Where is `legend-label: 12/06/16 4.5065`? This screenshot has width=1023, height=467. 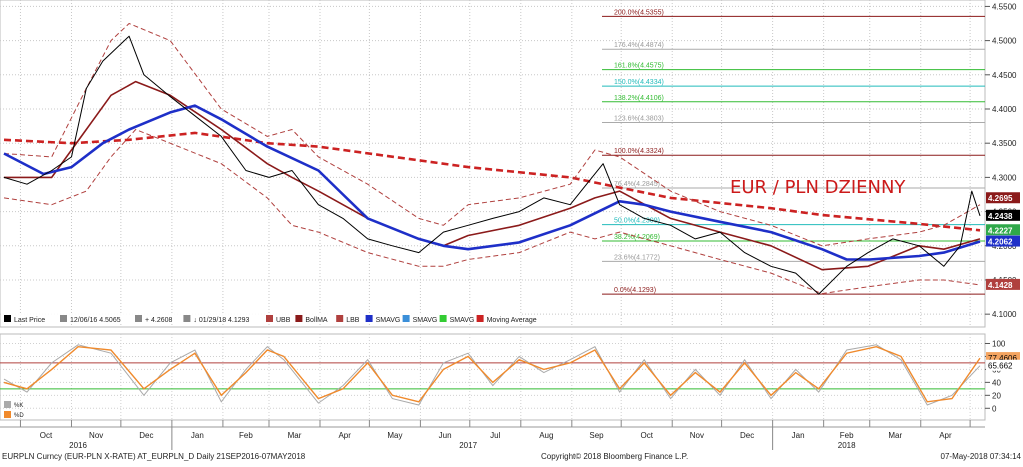
legend-label: 12/06/16 4.5065 is located at coordinates (95, 320).